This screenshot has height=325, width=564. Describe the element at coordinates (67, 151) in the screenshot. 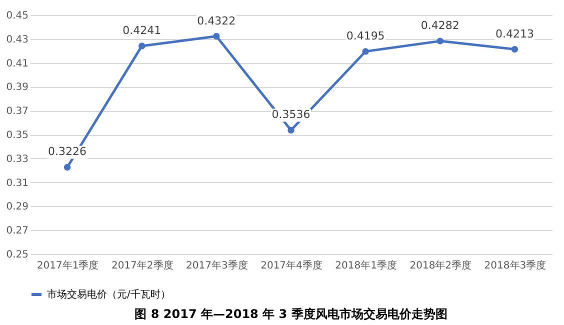

I see `data-label: 0.3226` at that location.